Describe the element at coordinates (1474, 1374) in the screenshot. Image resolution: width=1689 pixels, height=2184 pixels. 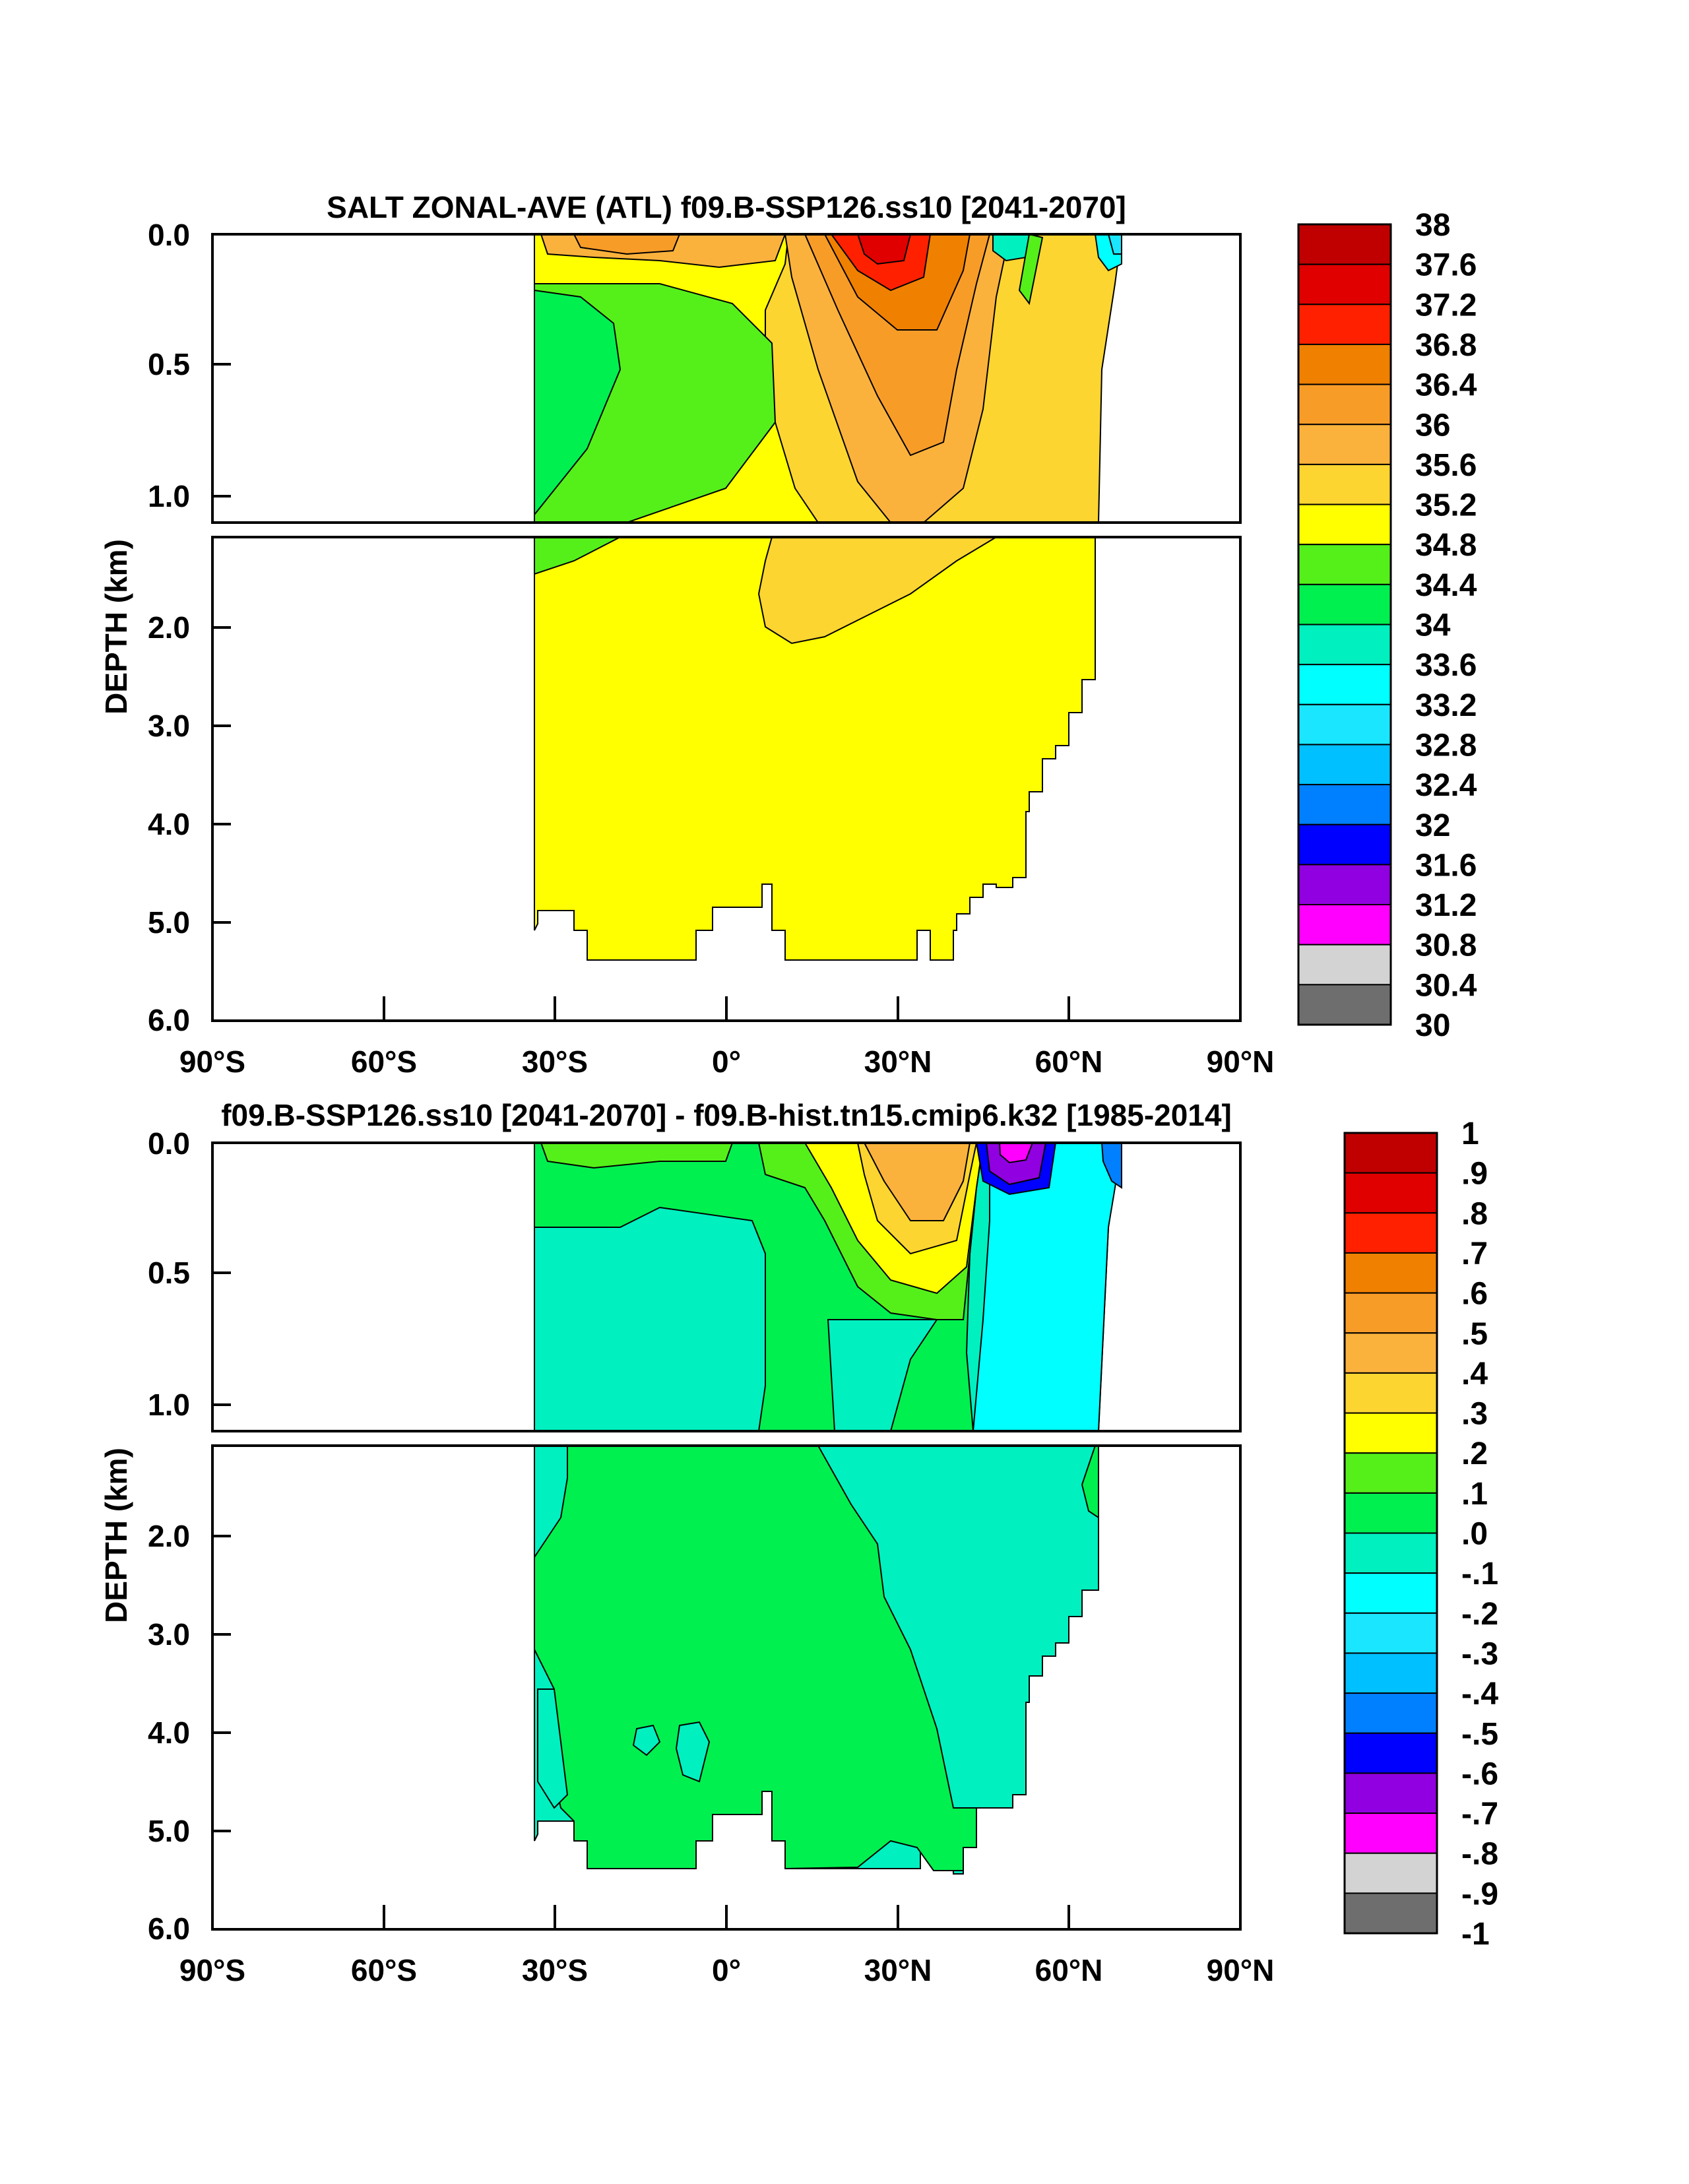
I see `colorbar-label: .4` at that location.